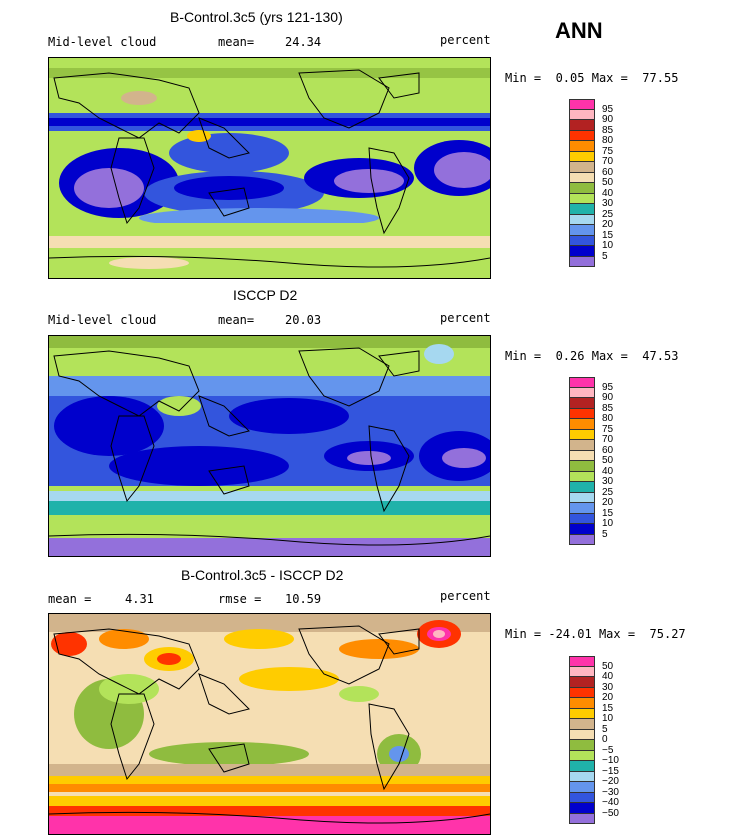 This screenshot has height=840, width=733. I want to click on panel2-max-value: 47.53, so click(660, 356).